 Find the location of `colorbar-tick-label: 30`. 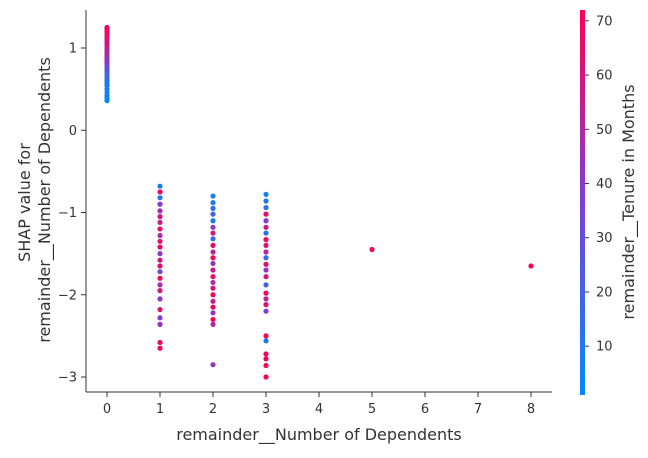

colorbar-tick-label: 30 is located at coordinates (604, 238).